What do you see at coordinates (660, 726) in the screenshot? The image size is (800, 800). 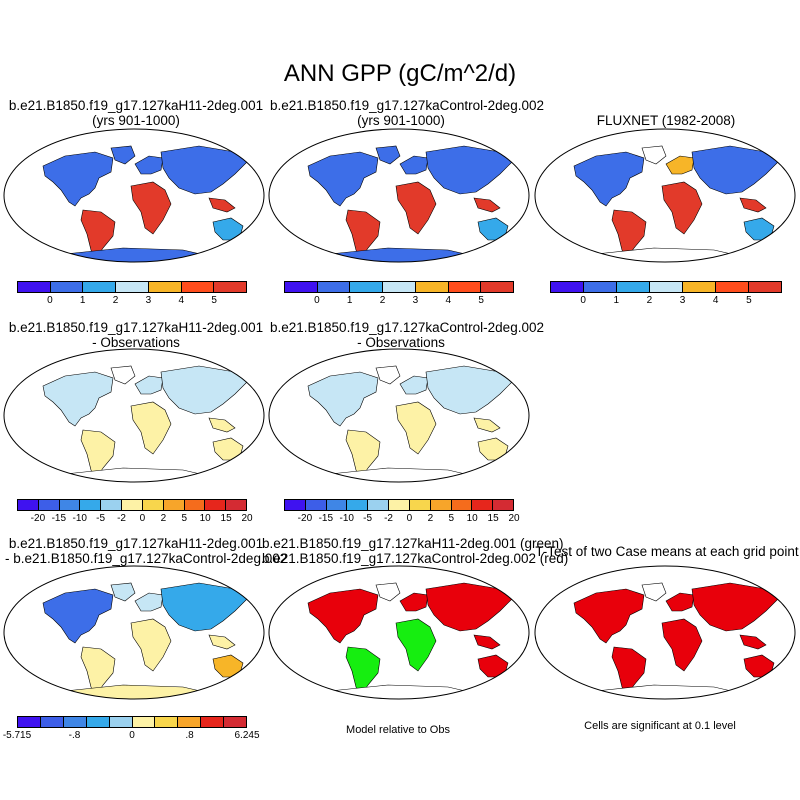 I see `note-significance: Cells are significant at 0.1 level` at bounding box center [660, 726].